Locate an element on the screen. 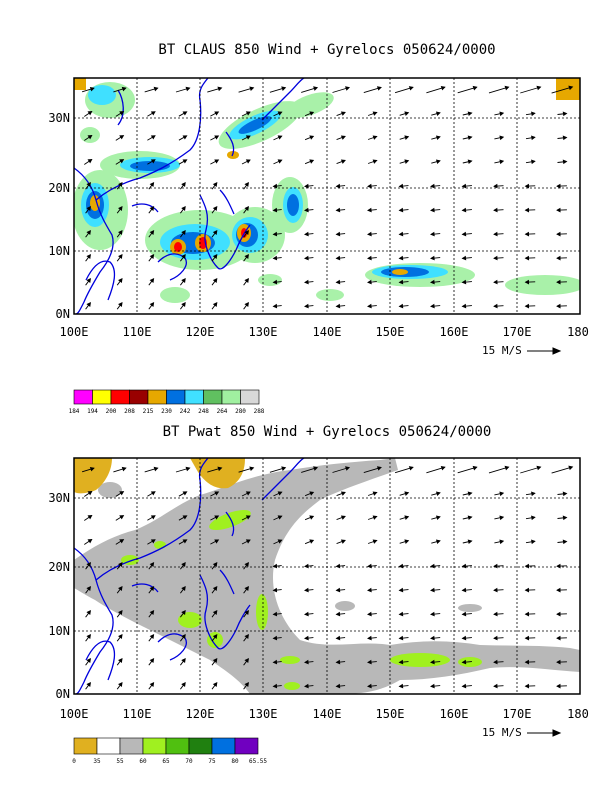 Image resolution: width=612 pixels, height=792 pixels. colorbar-label: 248 is located at coordinates (203, 411).